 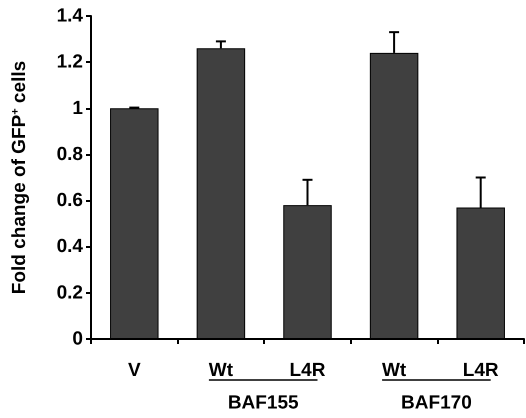 What do you see at coordinates (19, 177) in the screenshot?
I see `y-axis-title: Fold change of GFP+ cells` at bounding box center [19, 177].